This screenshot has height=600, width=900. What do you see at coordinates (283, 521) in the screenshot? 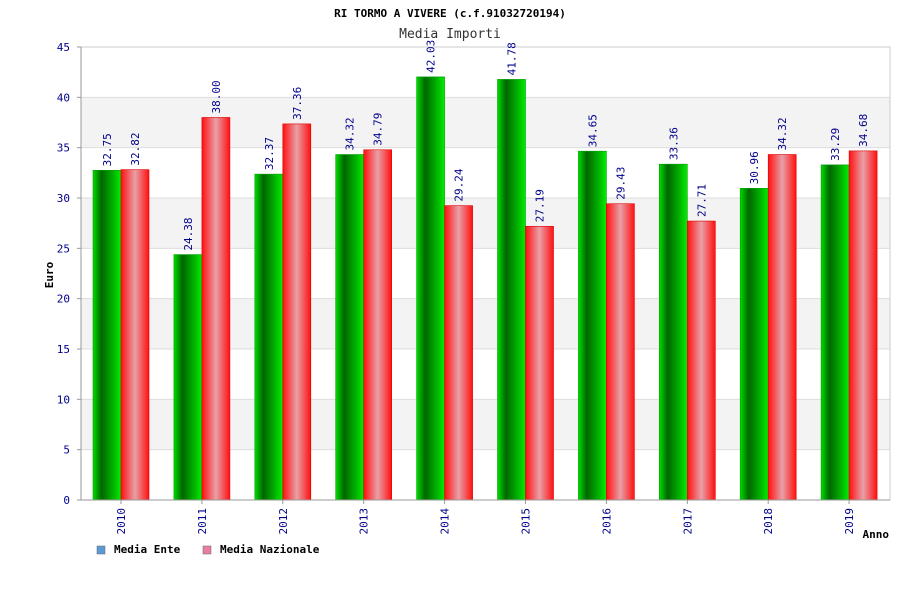
I see `x-tick-label: 2012` at bounding box center [283, 521].